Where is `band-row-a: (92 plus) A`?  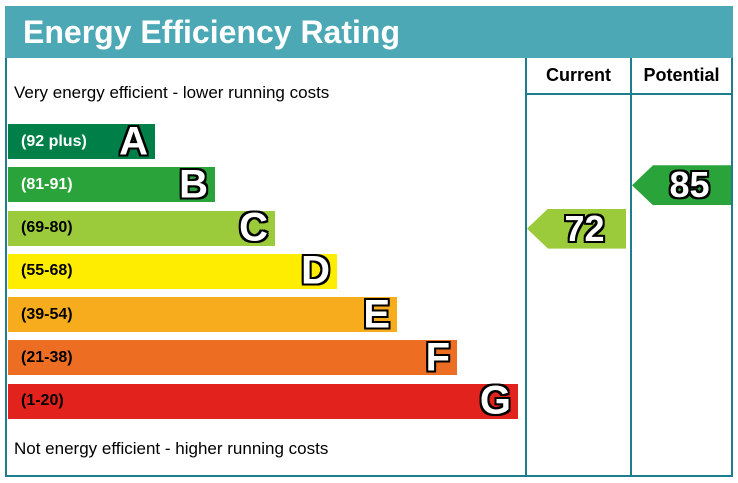
band-row-a: (92 plus) A is located at coordinates (81, 141).